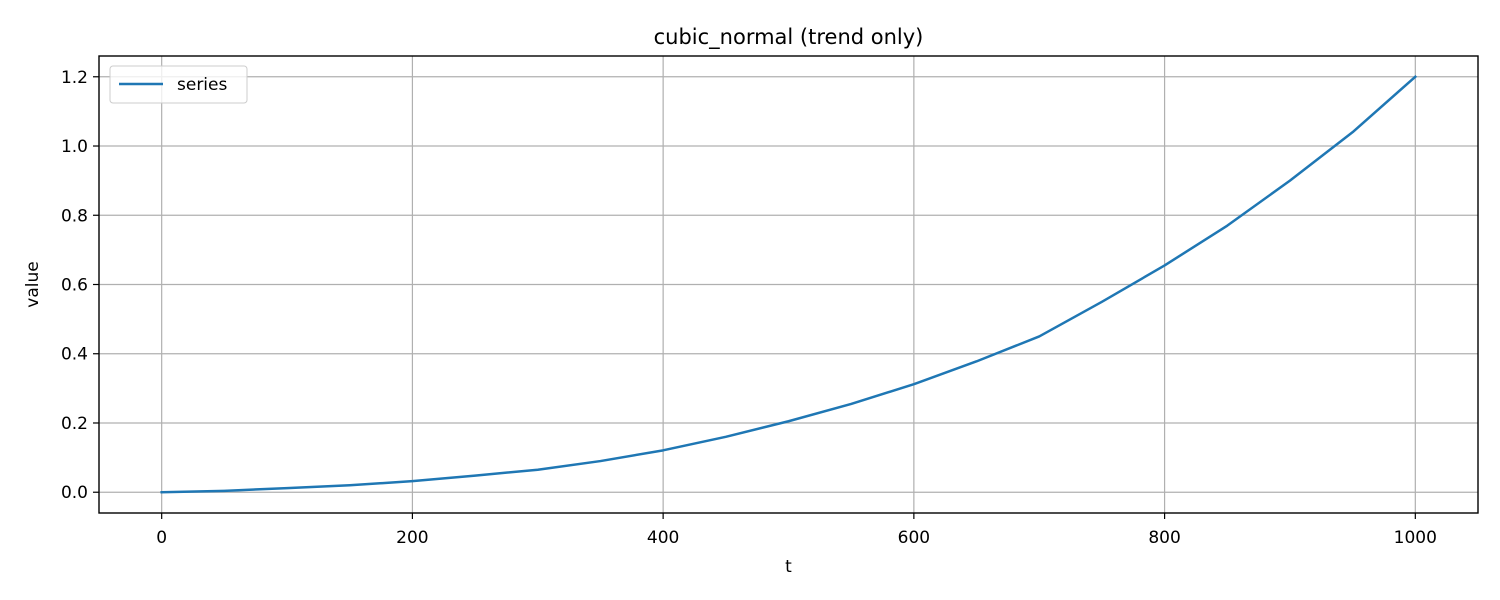 This screenshot has height=600, width=1500. What do you see at coordinates (914, 538) in the screenshot?
I see `x-tick-label: 600` at bounding box center [914, 538].